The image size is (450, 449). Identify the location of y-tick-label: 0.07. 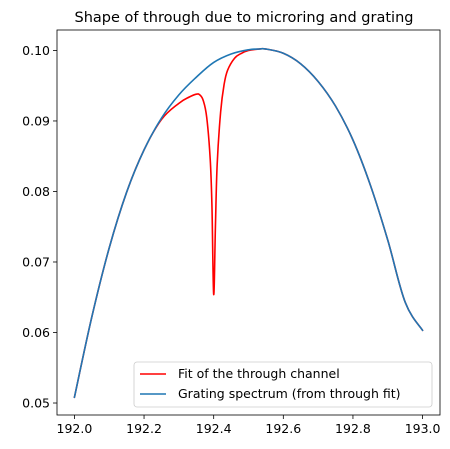
(36, 261).